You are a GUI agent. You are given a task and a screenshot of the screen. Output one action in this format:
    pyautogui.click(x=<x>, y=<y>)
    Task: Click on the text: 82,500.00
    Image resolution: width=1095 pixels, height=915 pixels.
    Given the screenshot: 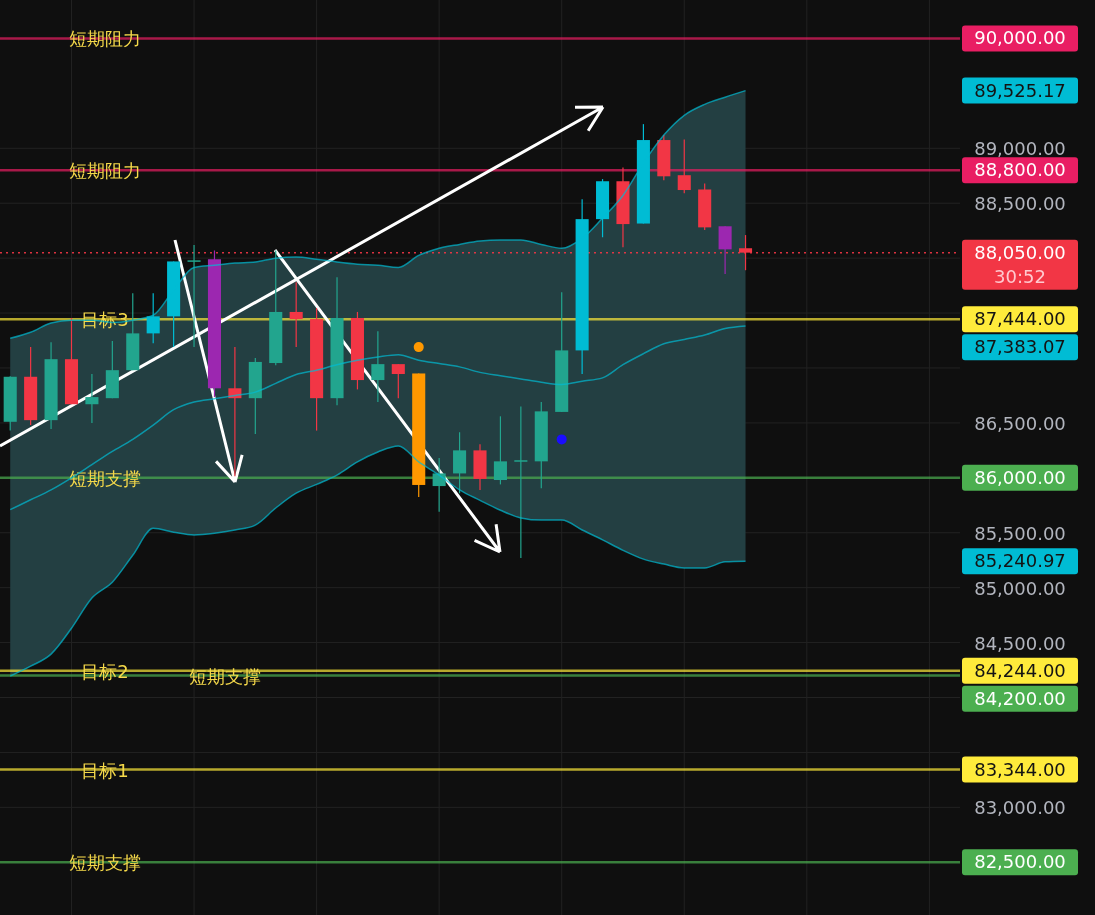 What is the action you would take?
    pyautogui.click(x=1020, y=862)
    